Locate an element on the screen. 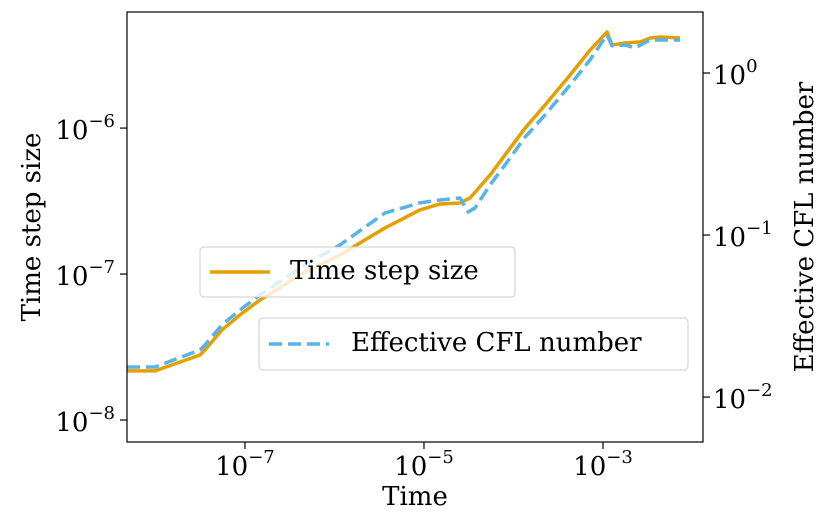  legend-label: Time step size is located at coordinates (384, 271).